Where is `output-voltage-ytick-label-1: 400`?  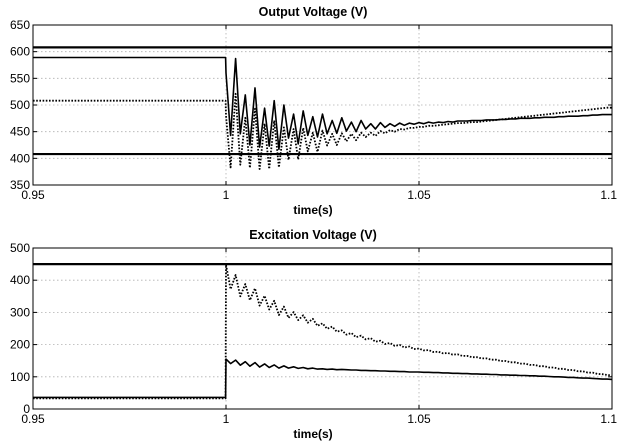 output-voltage-ytick-label-1: 400 is located at coordinates (20, 158).